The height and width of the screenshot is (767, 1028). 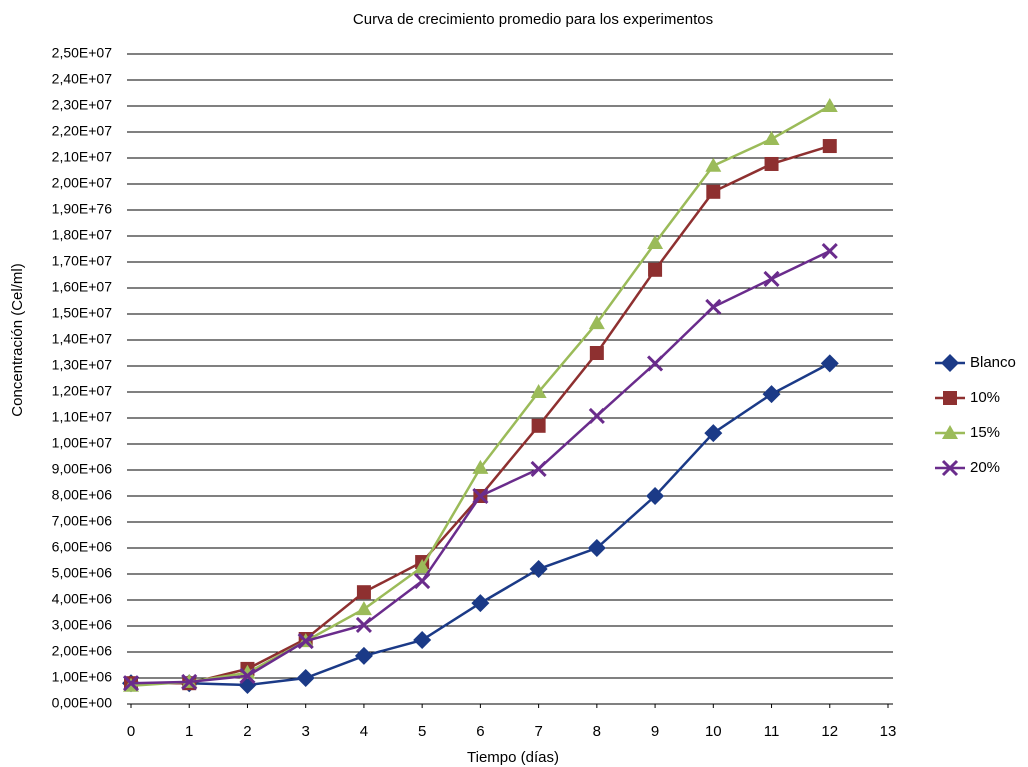 What do you see at coordinates (513, 757) in the screenshot?
I see `x-axis-title: Tiempo (días)` at bounding box center [513, 757].